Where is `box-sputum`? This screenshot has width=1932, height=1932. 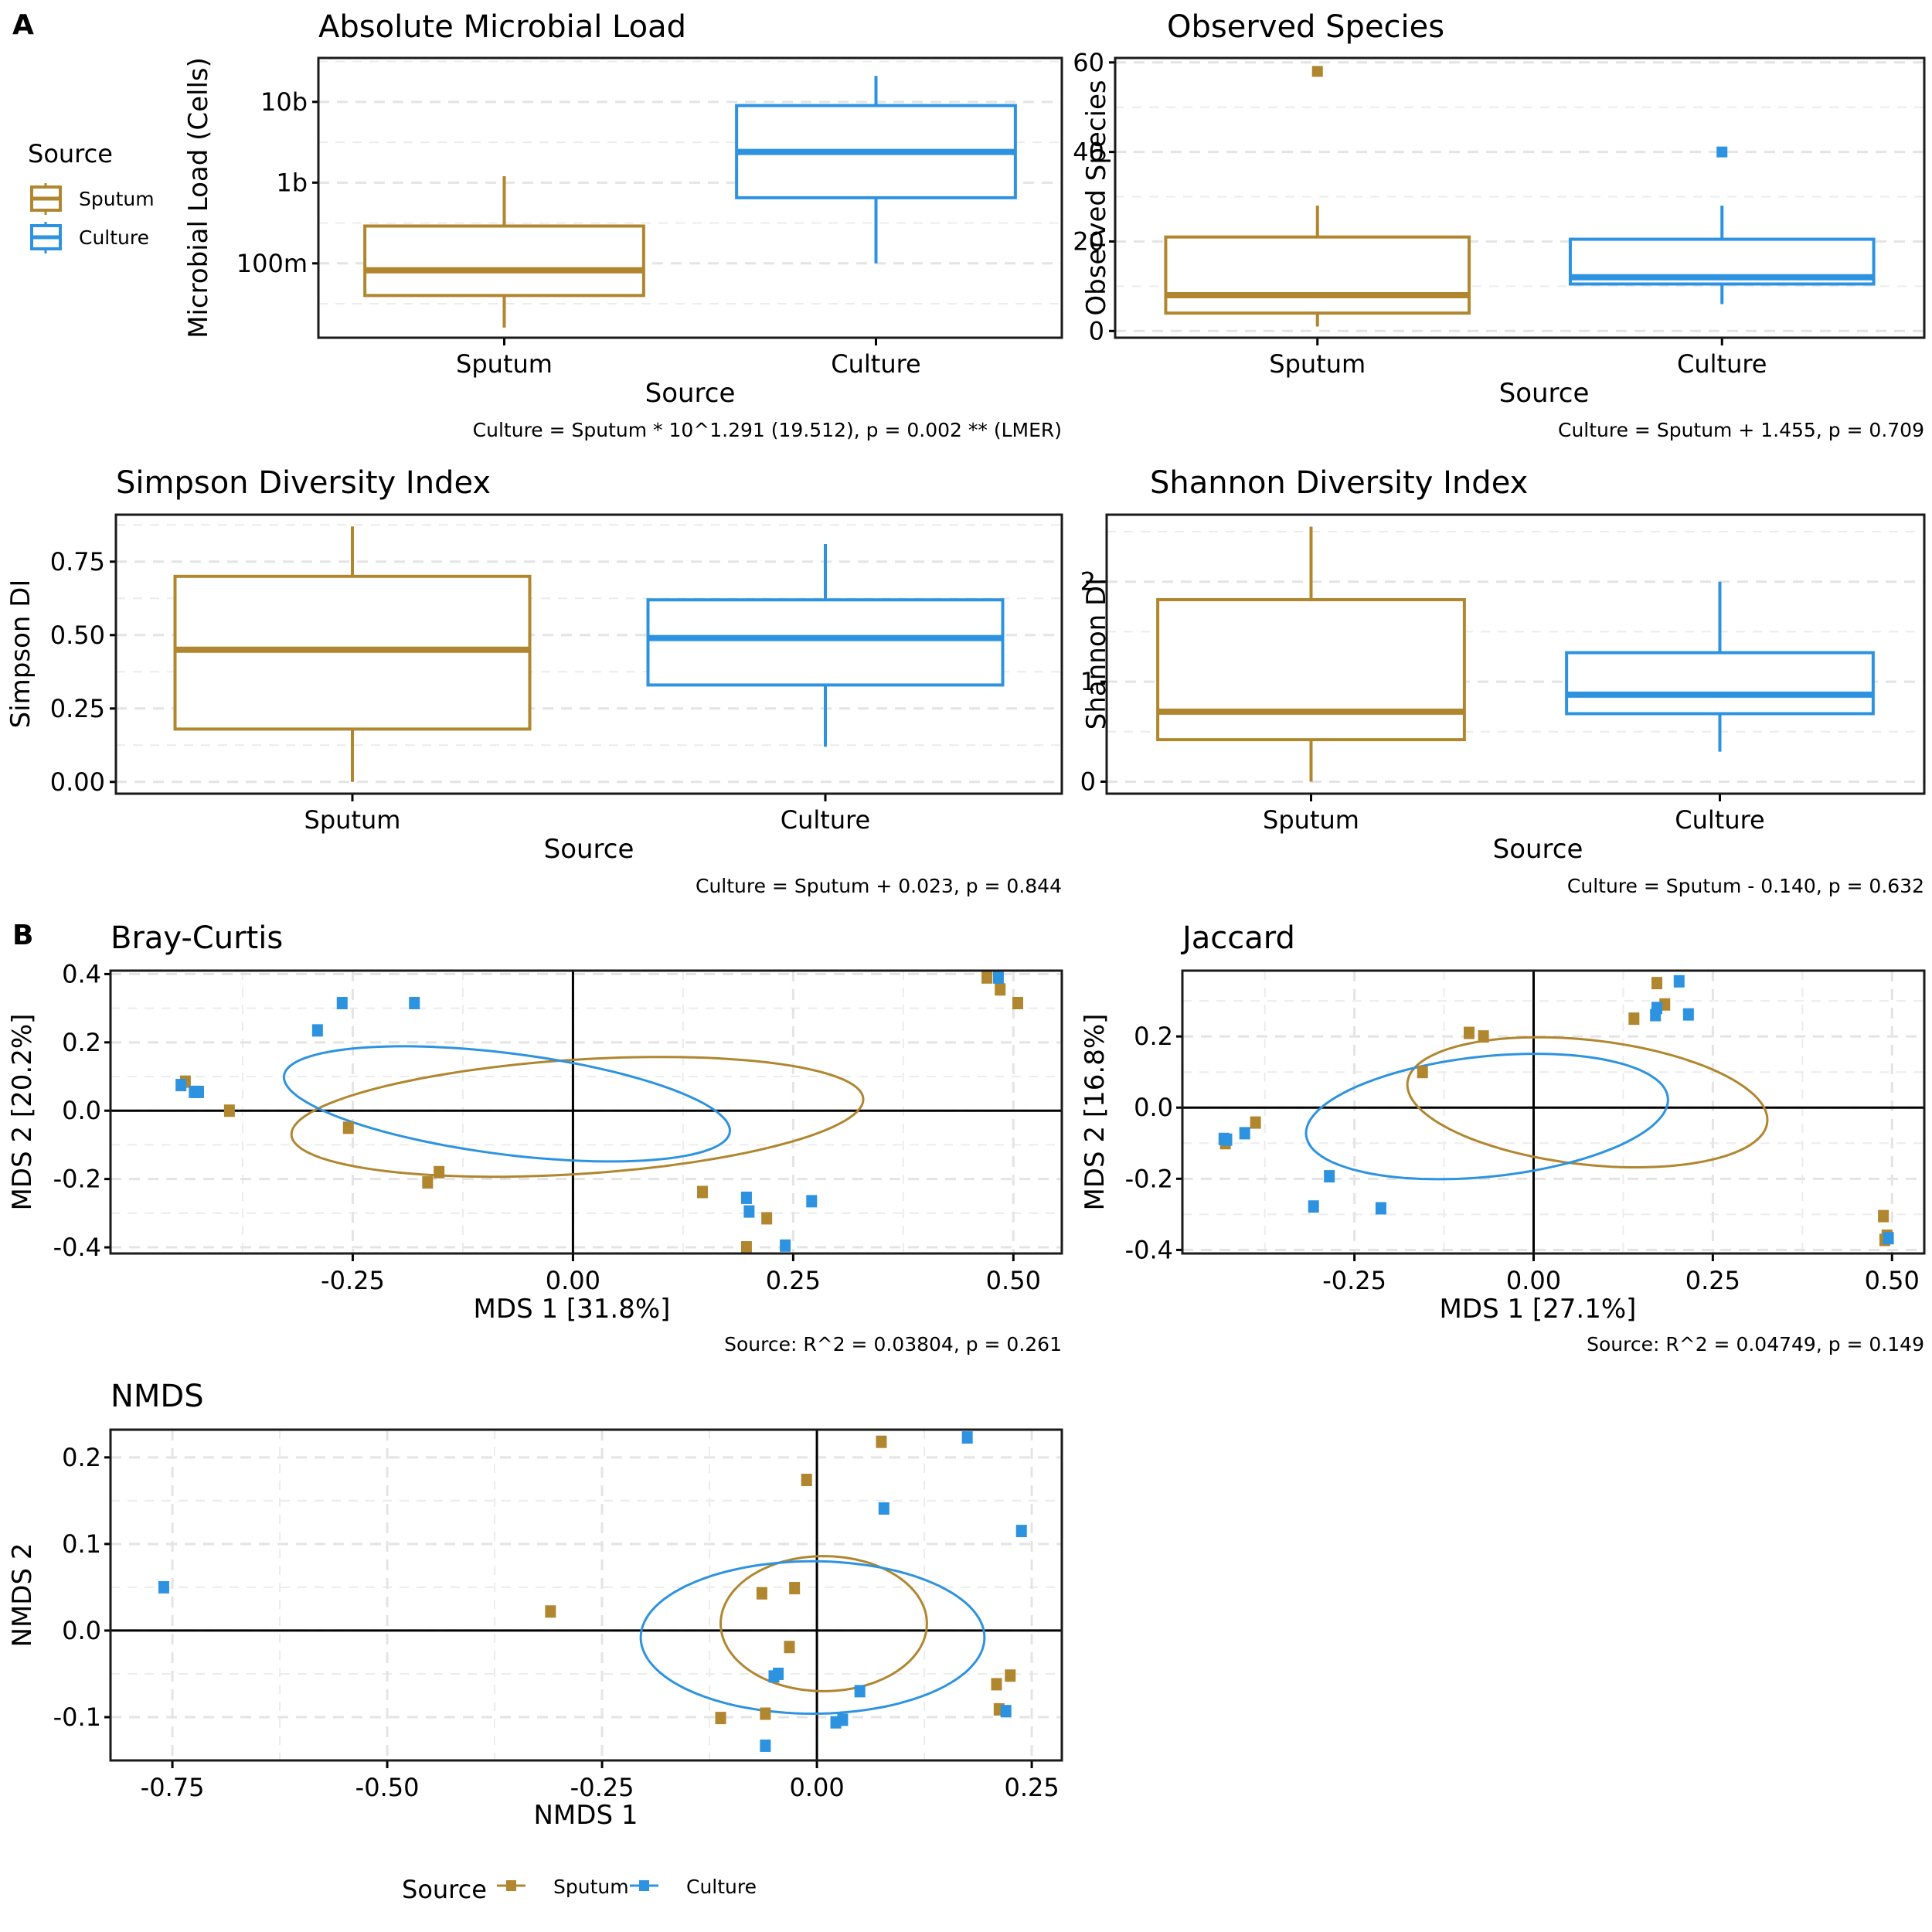
box-sputum is located at coordinates (504, 252).